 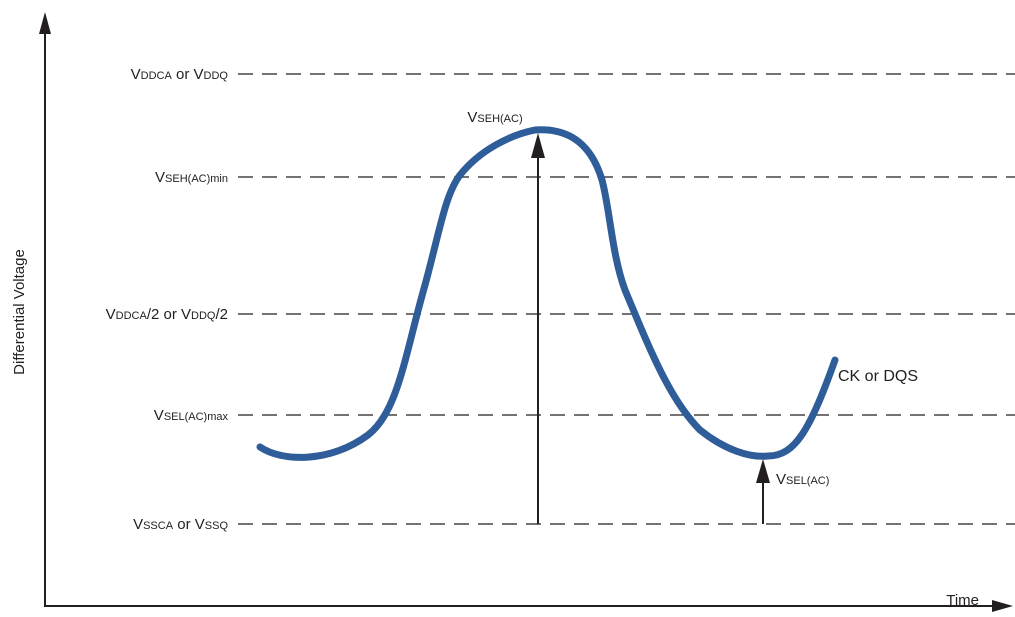 I want to click on vseh-ac-label: VSEH(AC), so click(x=494, y=117).